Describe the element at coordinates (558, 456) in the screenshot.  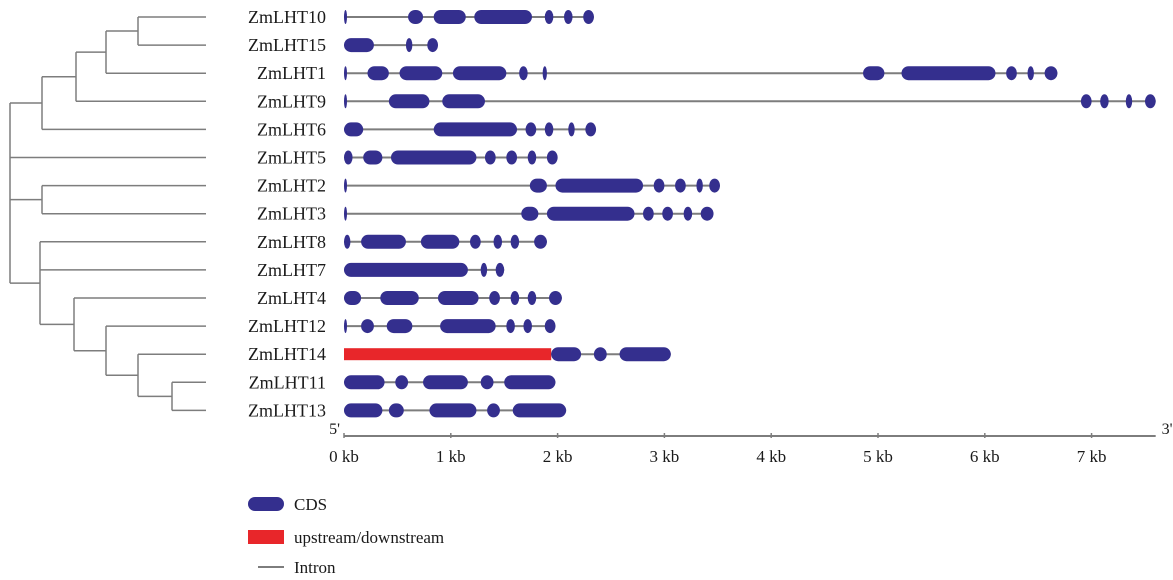
I see `tick-label: 2 kb` at that location.